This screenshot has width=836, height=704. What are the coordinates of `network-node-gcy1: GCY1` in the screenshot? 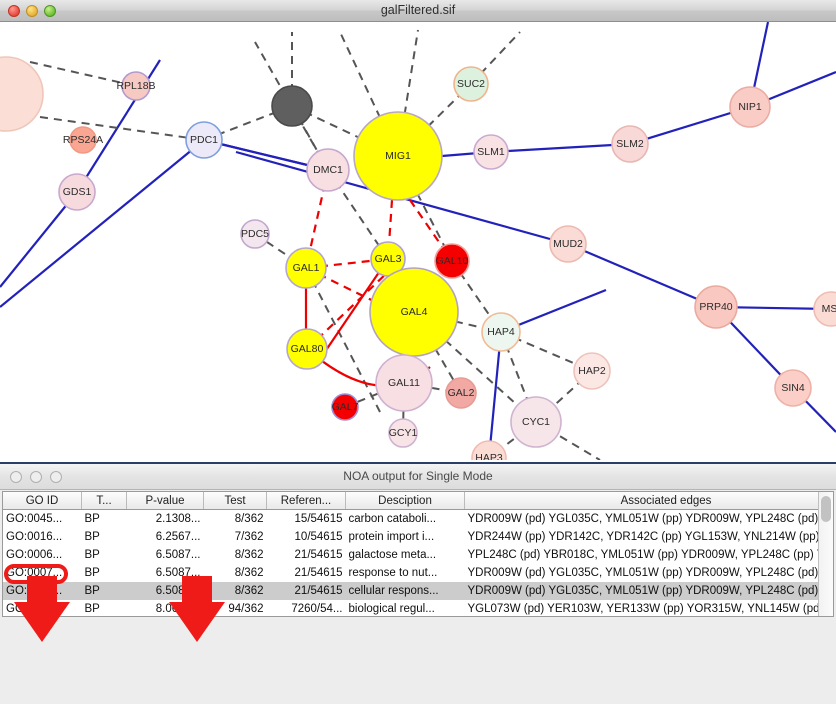 It's located at (403, 433).